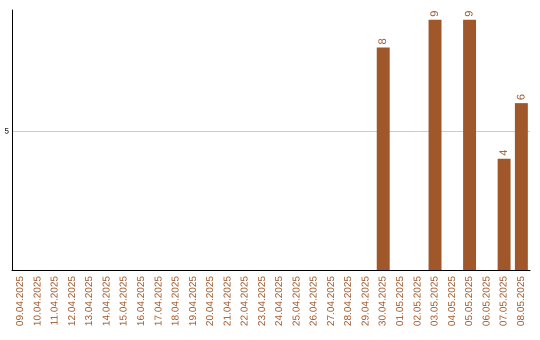 The height and width of the screenshot is (340, 540). What do you see at coordinates (331, 301) in the screenshot?
I see `x-tick-label: 27.04.2025` at bounding box center [331, 301].